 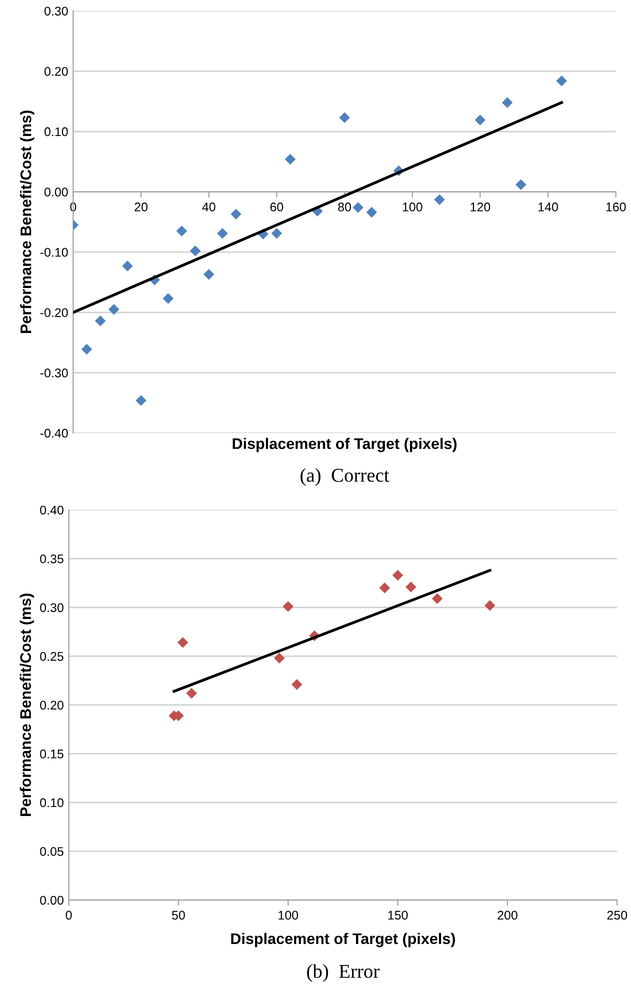 What do you see at coordinates (54, 252) in the screenshot?
I see `y-tick-label: -0.10` at bounding box center [54, 252].